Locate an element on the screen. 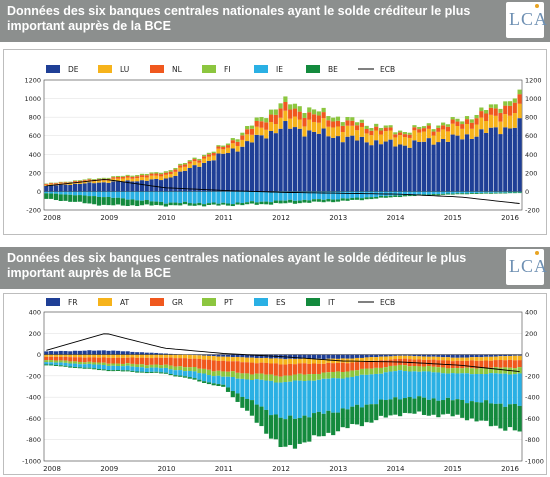 The image size is (550, 477). legend-swatch-fr is located at coordinates (53, 302).